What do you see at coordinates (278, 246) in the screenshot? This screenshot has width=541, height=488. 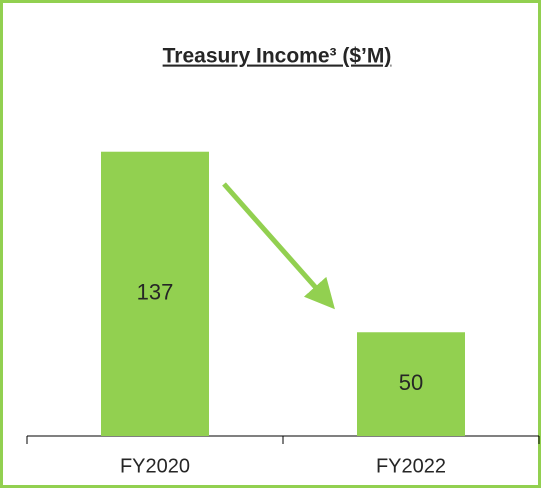 I see `trend-arrow` at bounding box center [278, 246].